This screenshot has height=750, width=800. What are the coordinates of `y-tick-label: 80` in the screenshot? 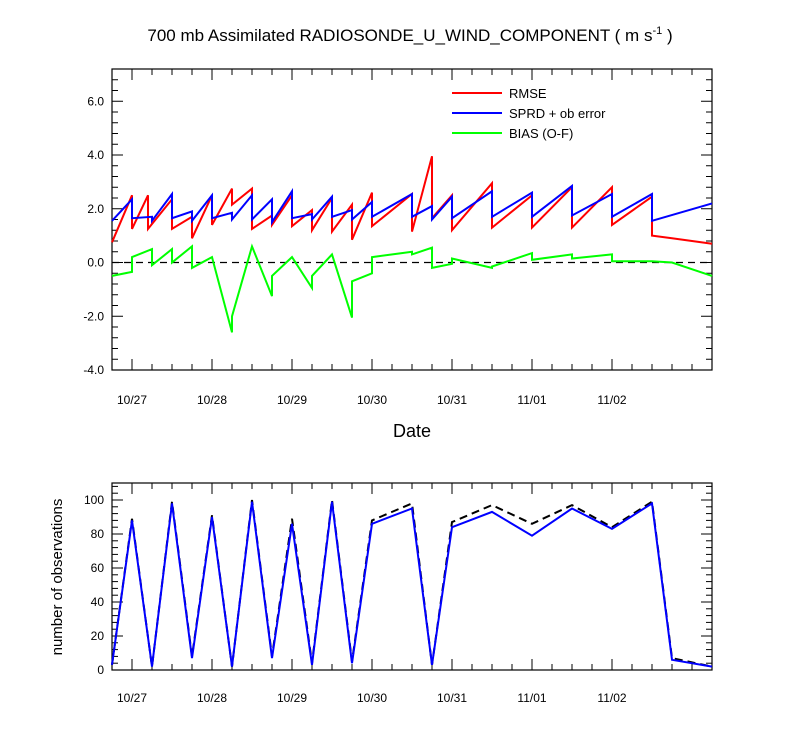 It's located at (98, 534).